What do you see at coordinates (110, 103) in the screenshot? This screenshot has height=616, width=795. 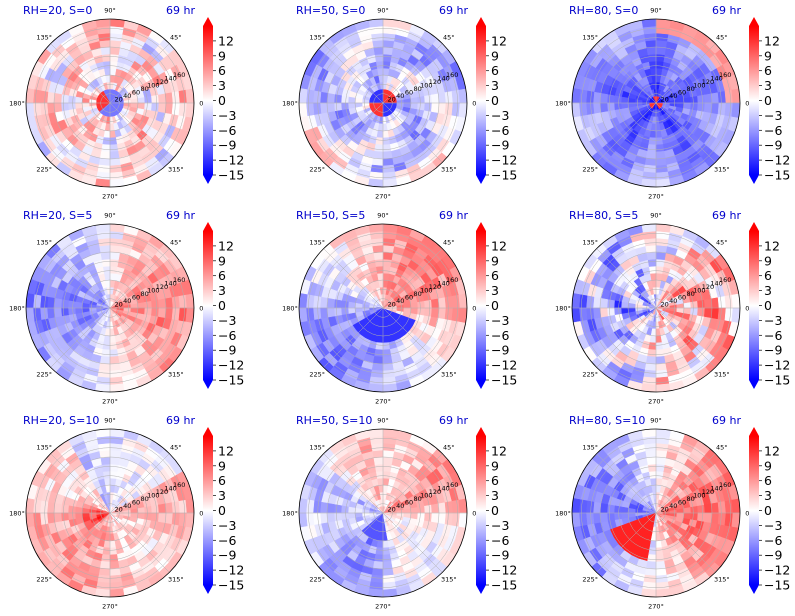 I see `heatmap-cells` at bounding box center [110, 103].